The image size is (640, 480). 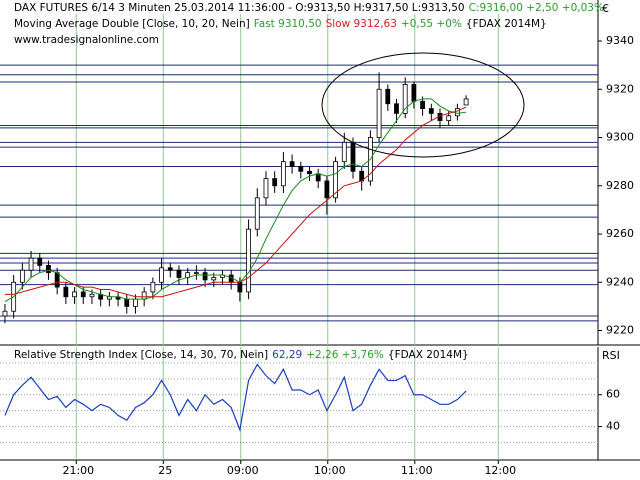 What do you see at coordinates (620, 185) in the screenshot?
I see `y-tick-label: 9280` at bounding box center [620, 185].